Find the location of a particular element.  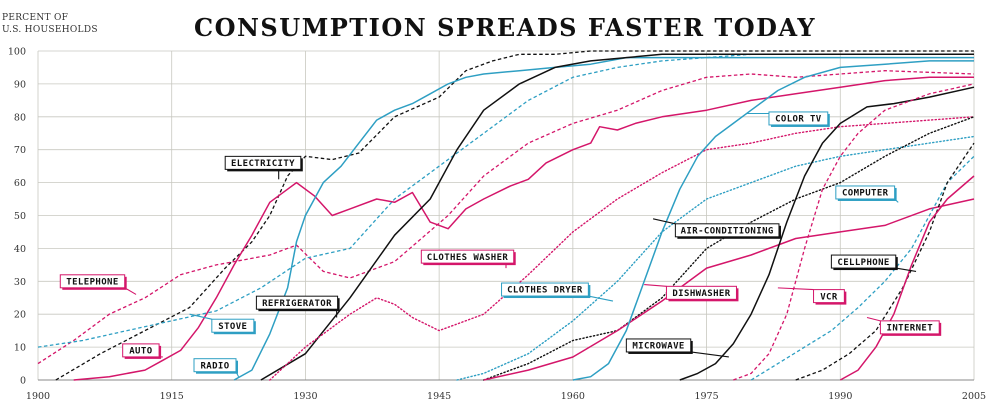

series-label-auto: AUTO is located at coordinates (142, 351).